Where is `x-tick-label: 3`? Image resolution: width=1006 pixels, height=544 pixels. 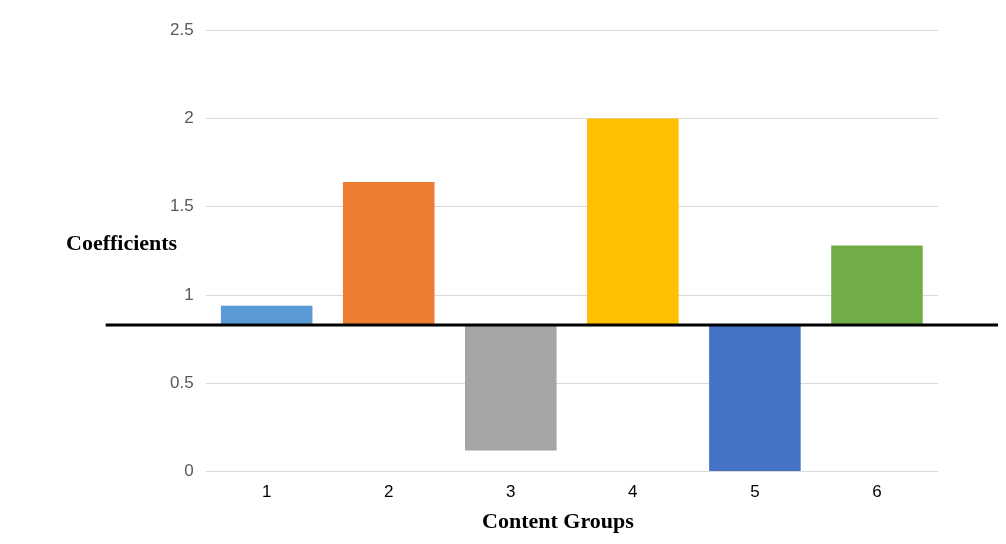
x-tick-label: 3 is located at coordinates (511, 492).